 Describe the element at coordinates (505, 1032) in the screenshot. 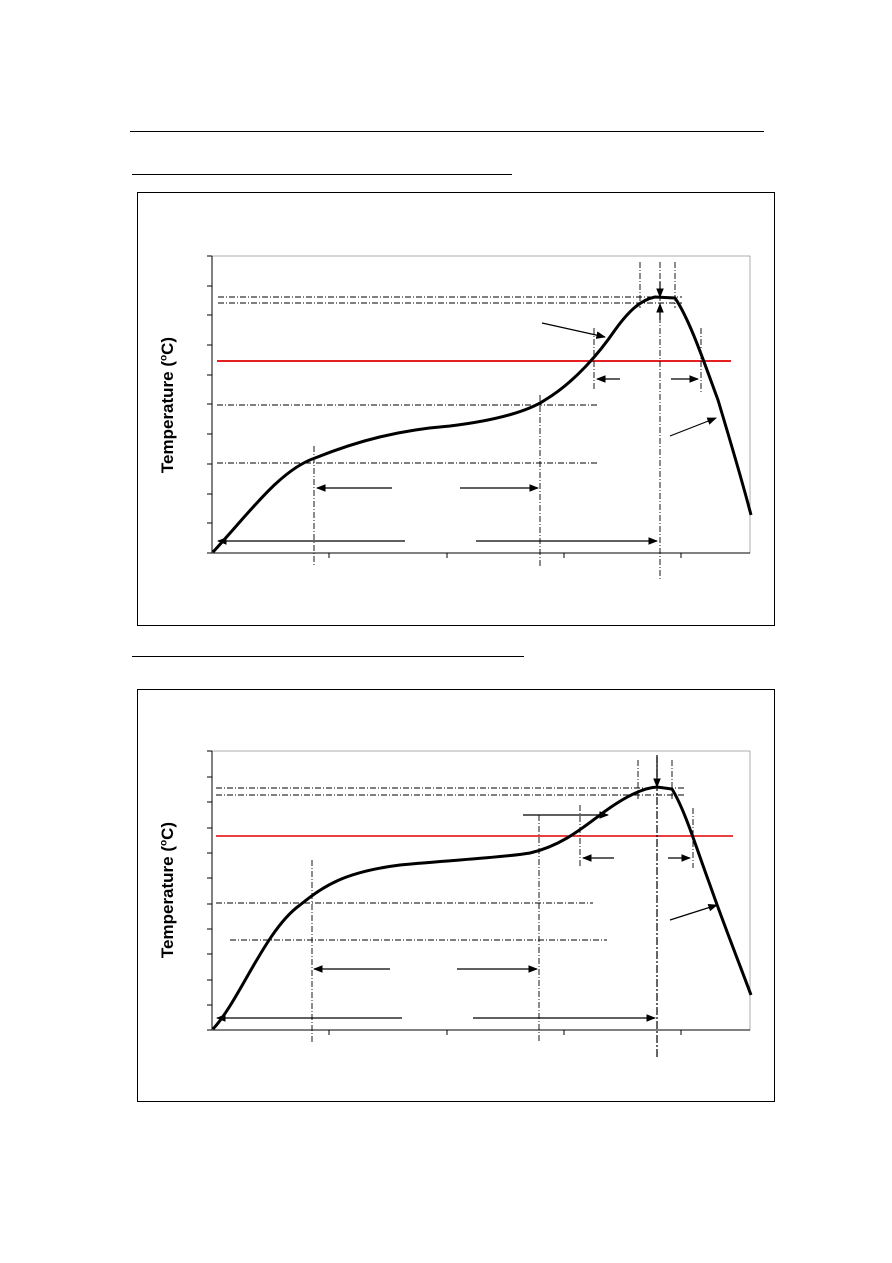

I see `figure-2-x-ticks` at that location.